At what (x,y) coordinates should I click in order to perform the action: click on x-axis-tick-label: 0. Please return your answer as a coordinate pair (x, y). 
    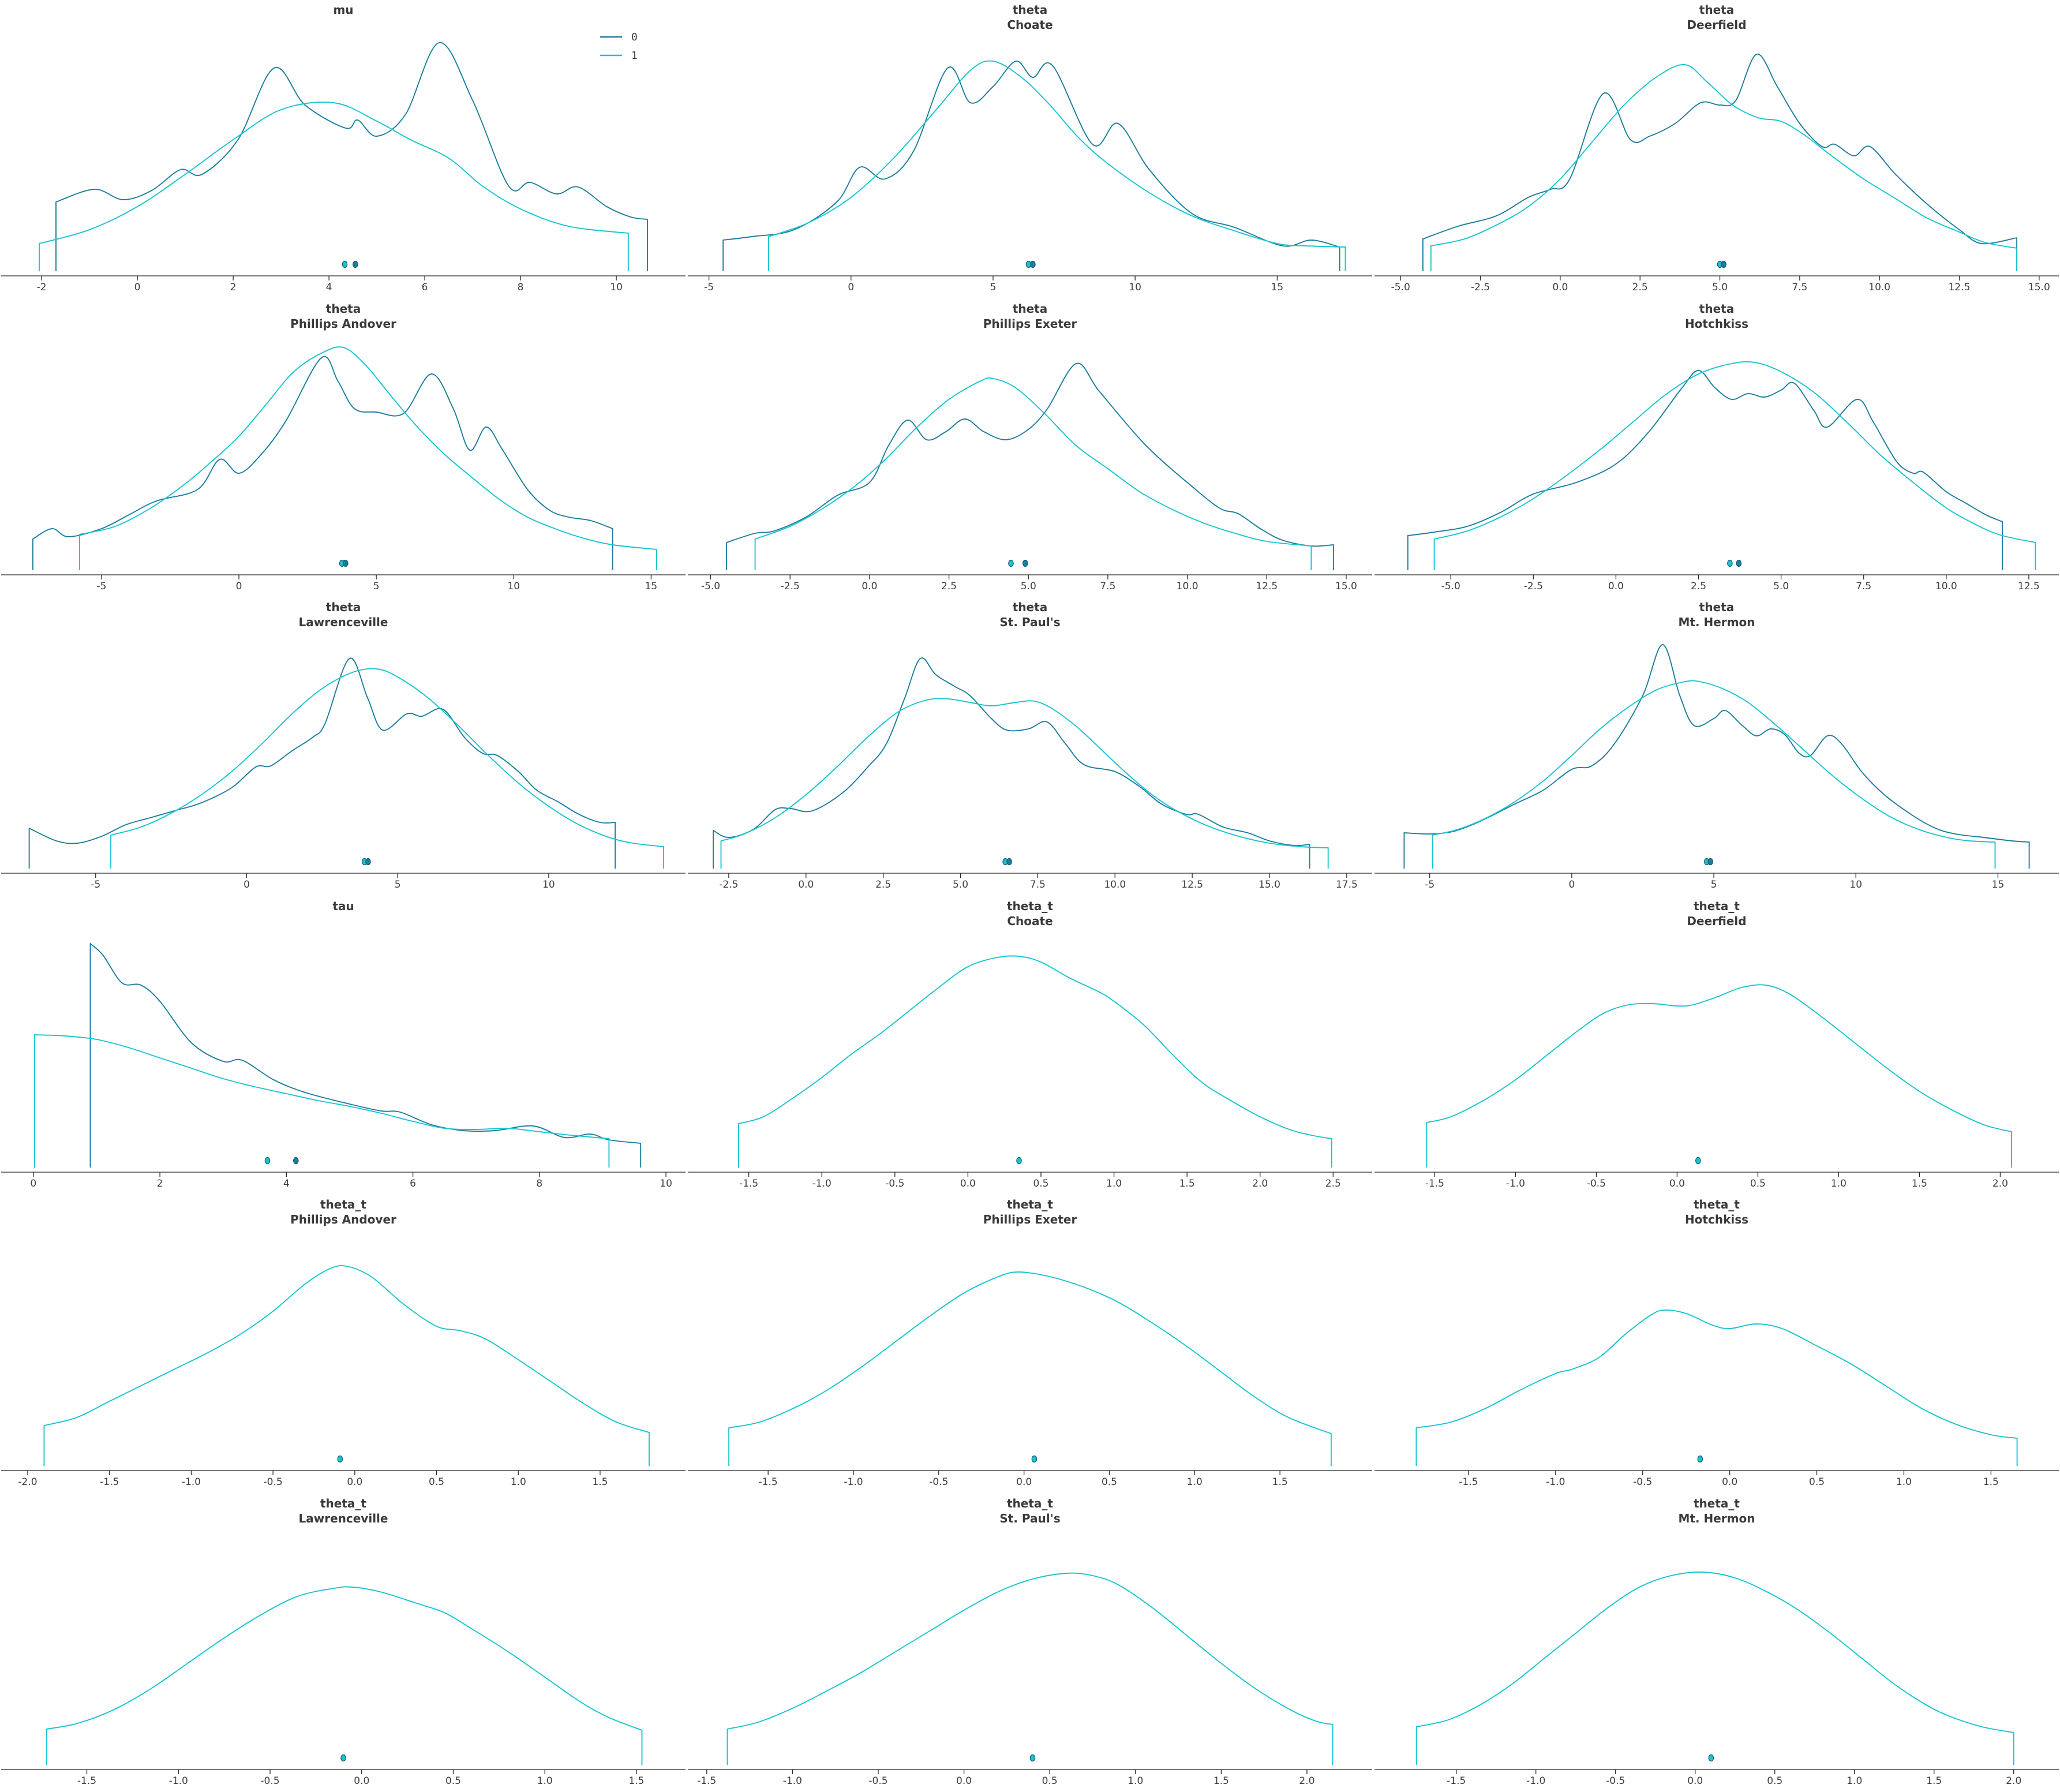
    Looking at the image, I should click on (247, 885).